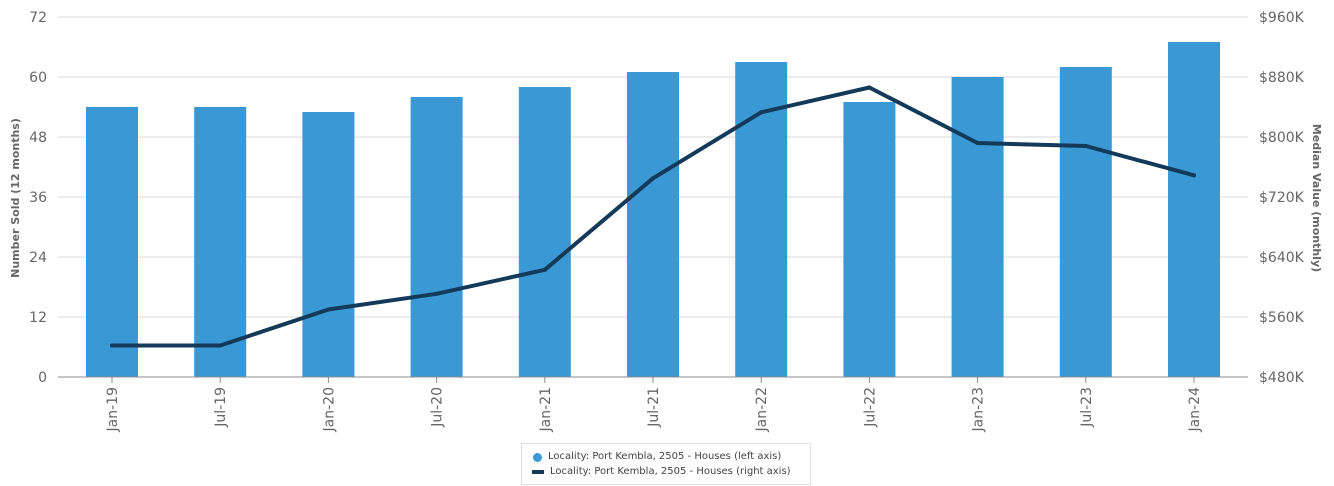 The width and height of the screenshot is (1334, 486). I want to click on left-axis-ticks: 0 12 24 36 48 60 72, so click(38, 198).